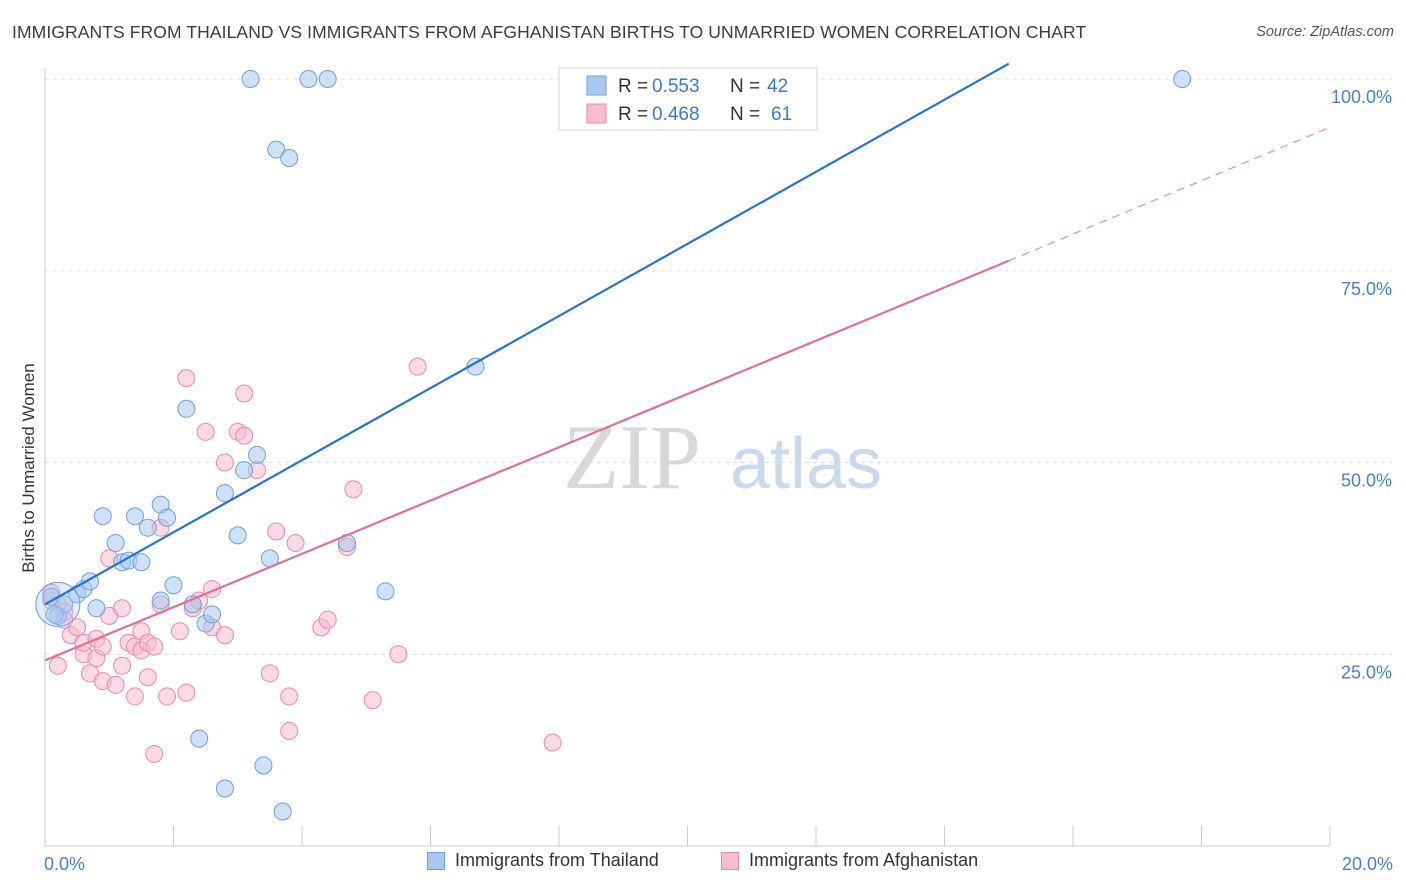 This screenshot has width=1406, height=892. Describe the element at coordinates (633, 86) in the screenshot. I see `legend-thailand-r-label: R =` at that location.